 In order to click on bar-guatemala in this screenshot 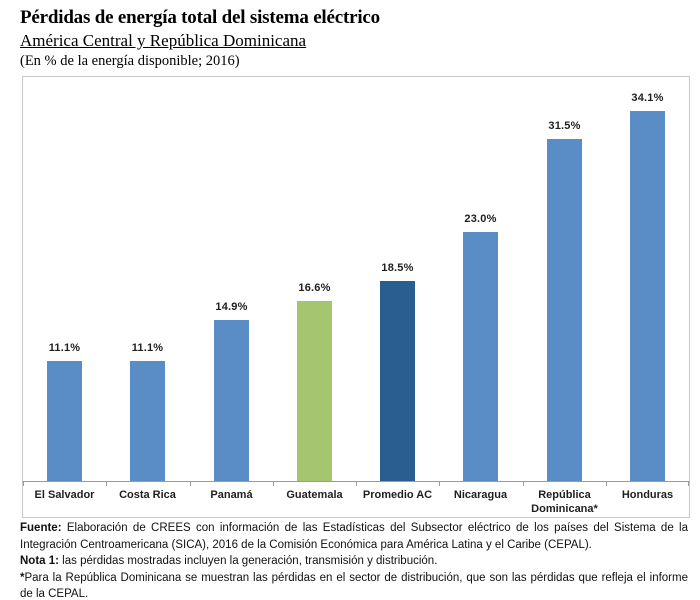, I will do `click(314, 391)`.